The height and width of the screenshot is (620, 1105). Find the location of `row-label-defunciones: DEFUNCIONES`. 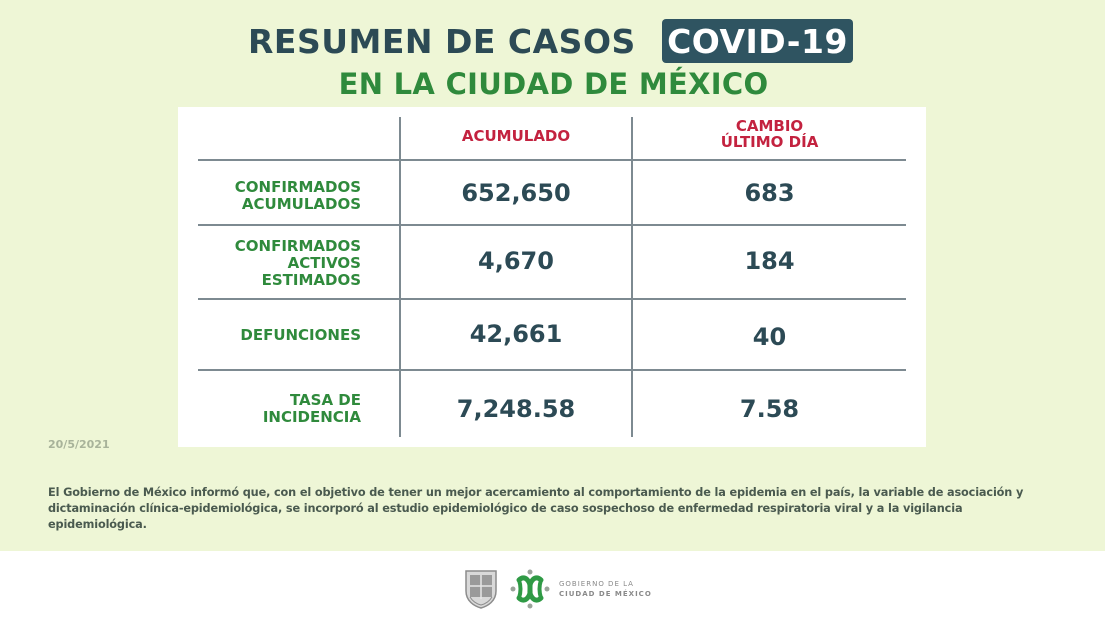

row-label-defunciones: DEFUNCIONES is located at coordinates (300, 335).